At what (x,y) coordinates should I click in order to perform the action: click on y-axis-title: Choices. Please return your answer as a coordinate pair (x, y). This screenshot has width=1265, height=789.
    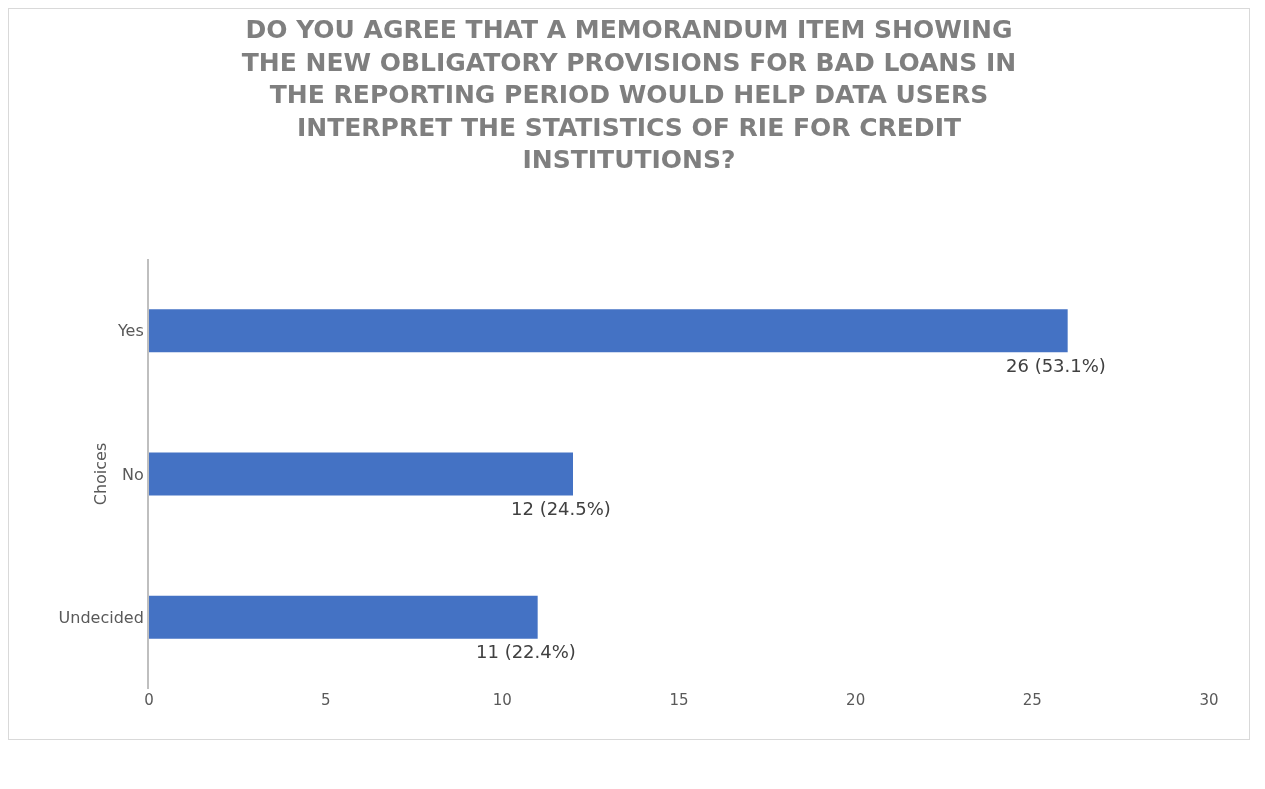
    Looking at the image, I should click on (100, 474).